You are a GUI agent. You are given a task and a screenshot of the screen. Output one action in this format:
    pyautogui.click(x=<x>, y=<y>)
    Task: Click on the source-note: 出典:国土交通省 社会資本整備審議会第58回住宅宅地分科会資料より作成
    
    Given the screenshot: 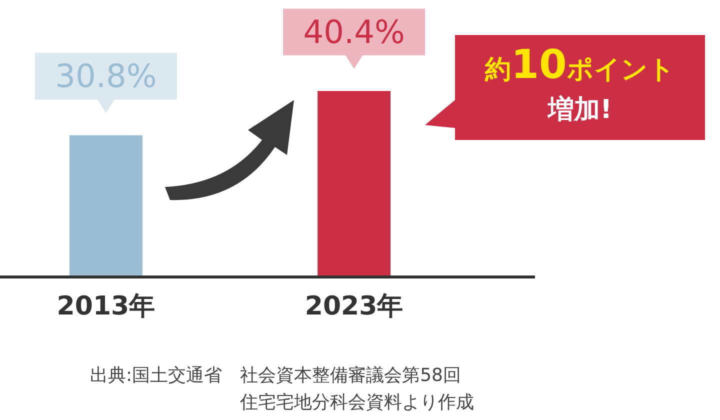 What is the action you would take?
    pyautogui.click(x=283, y=389)
    